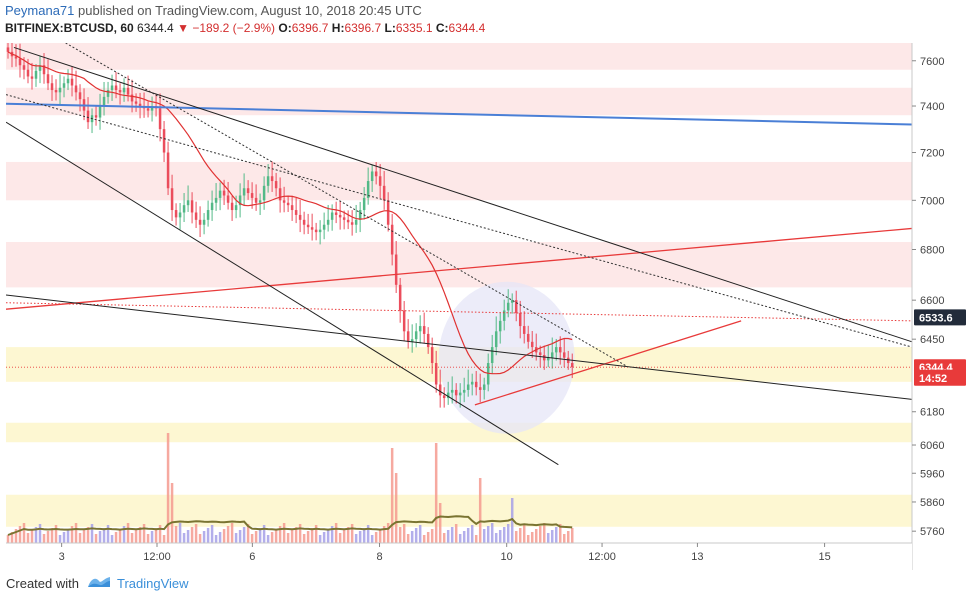  I want to click on close-label: C:, so click(442, 28).